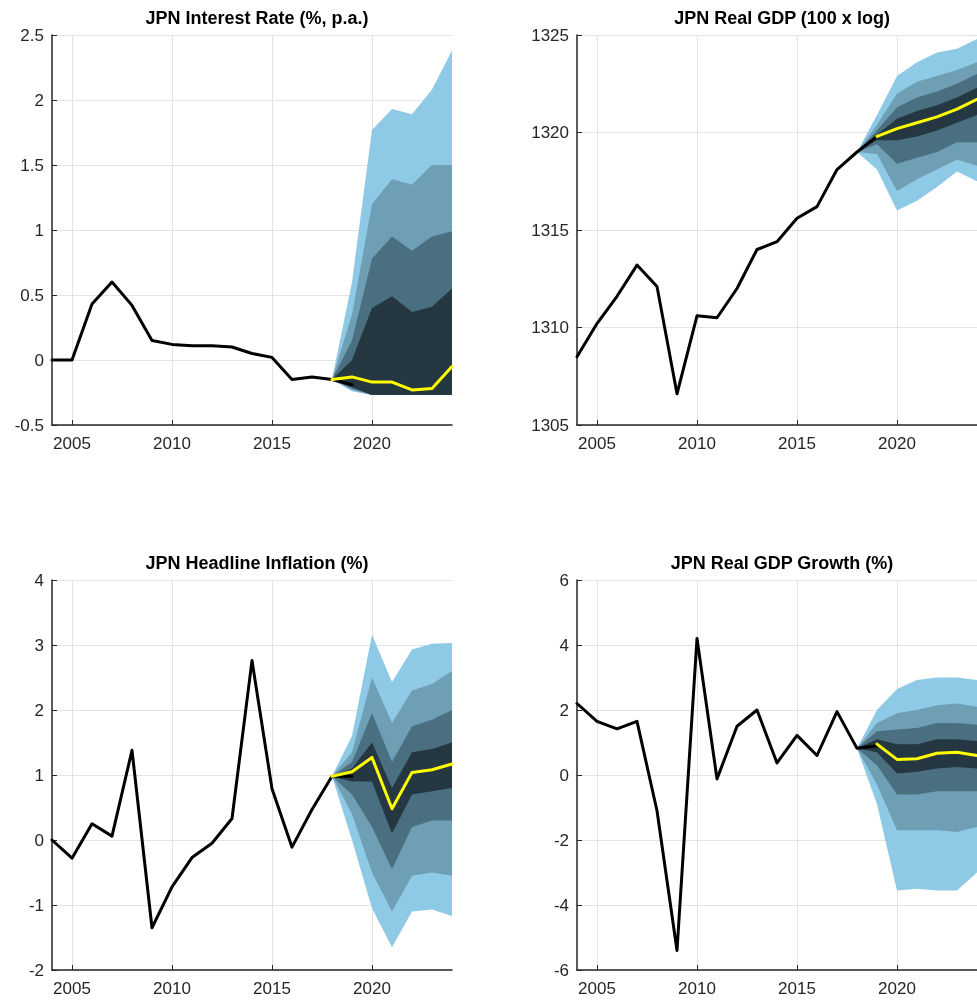  Describe the element at coordinates (29, 425) in the screenshot. I see `y-tick-label: -0.5` at that location.